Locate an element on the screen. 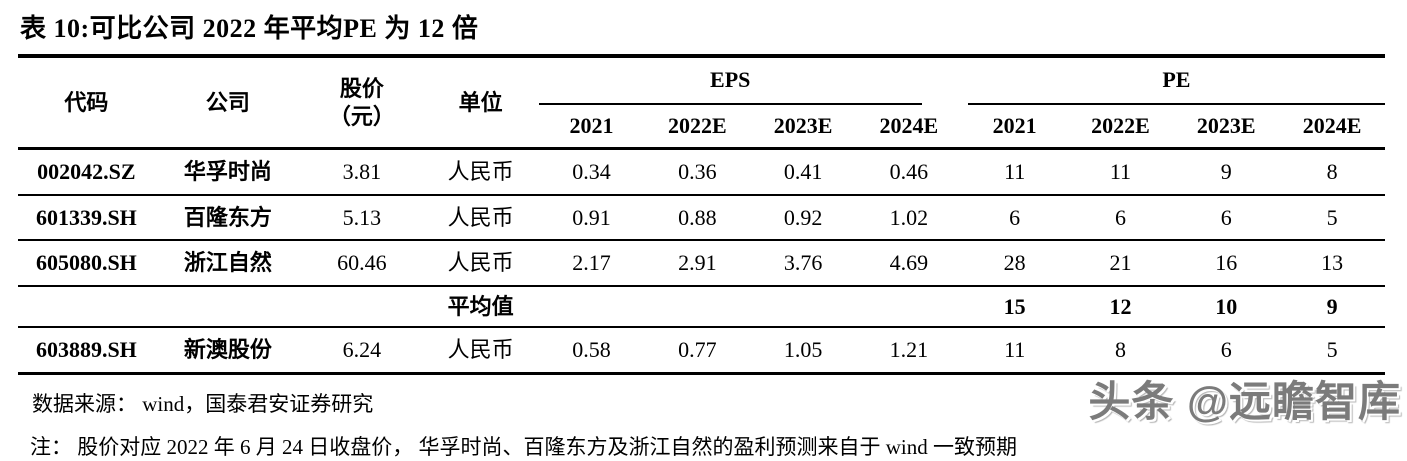 This screenshot has width=1407, height=461. cell-pe-2022e: 6 is located at coordinates (1120, 217).